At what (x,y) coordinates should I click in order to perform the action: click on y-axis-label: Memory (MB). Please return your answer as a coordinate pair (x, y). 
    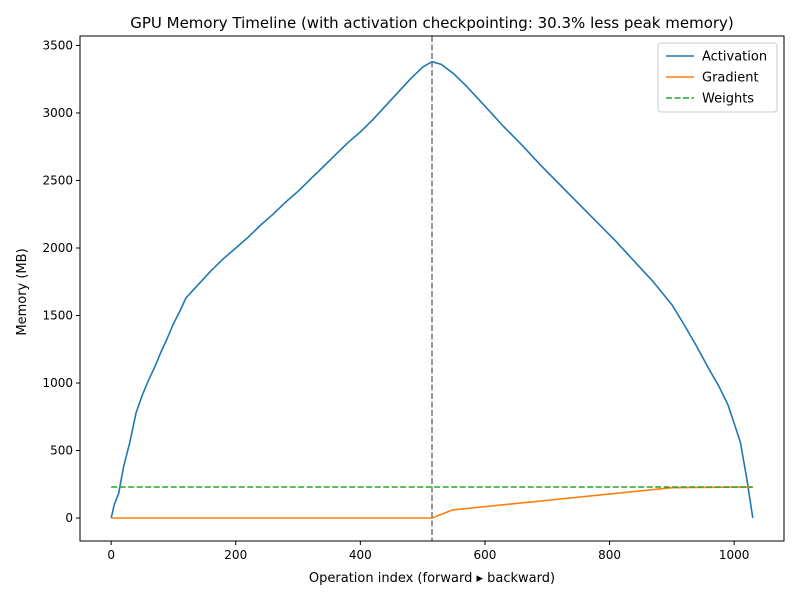
    Looking at the image, I should click on (22, 291).